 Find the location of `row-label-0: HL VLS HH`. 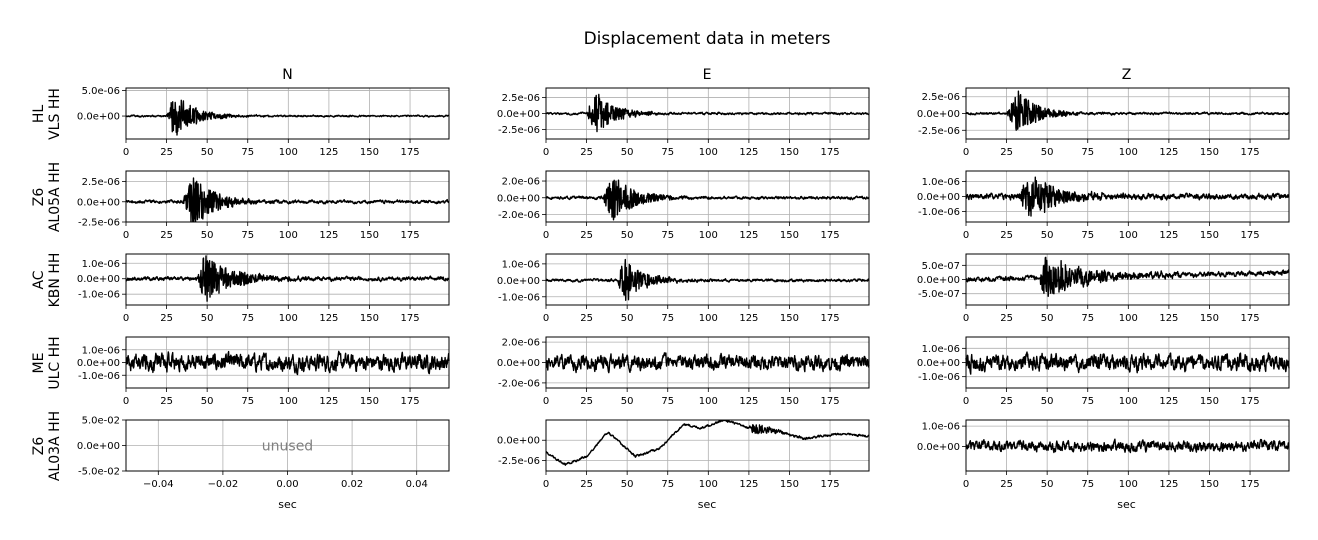

row-label-0: HL VLS HH is located at coordinates (47, 114).